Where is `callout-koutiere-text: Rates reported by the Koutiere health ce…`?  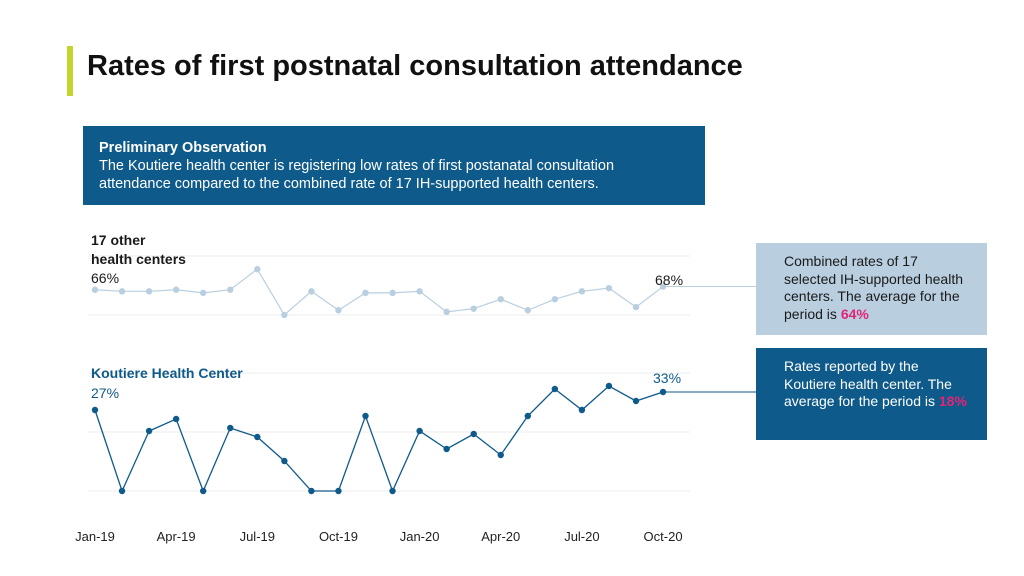 callout-koutiere-text: Rates reported by the Koutiere health ce… is located at coordinates (868, 383).